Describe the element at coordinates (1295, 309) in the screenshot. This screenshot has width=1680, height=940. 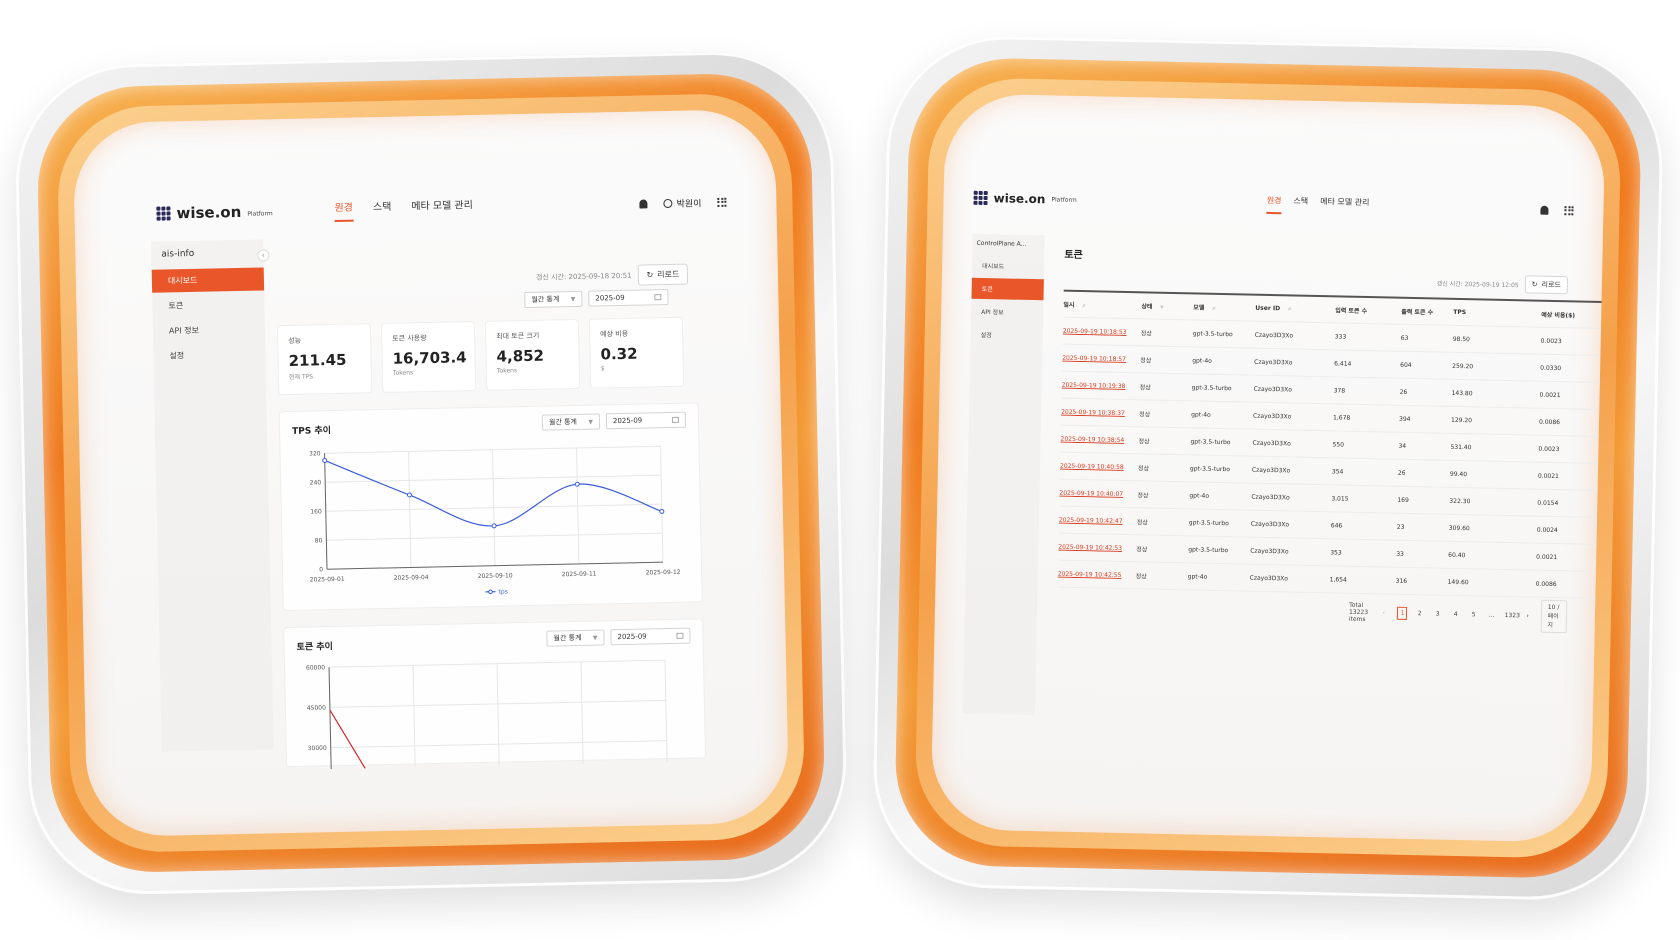
I see `col-user-id: User ID ⌕` at that location.